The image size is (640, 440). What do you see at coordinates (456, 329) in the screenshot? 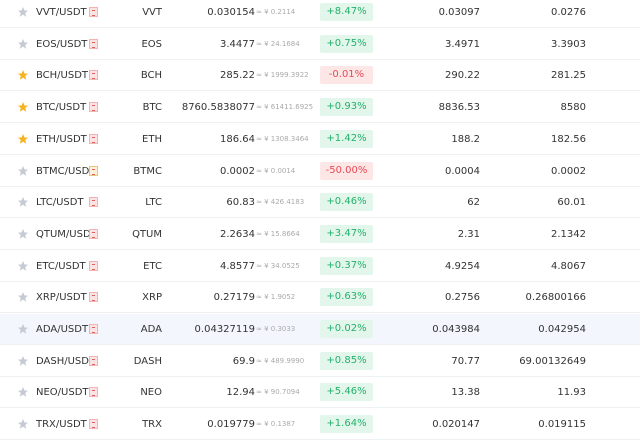
I see `high-price: 0.043984` at bounding box center [456, 329].